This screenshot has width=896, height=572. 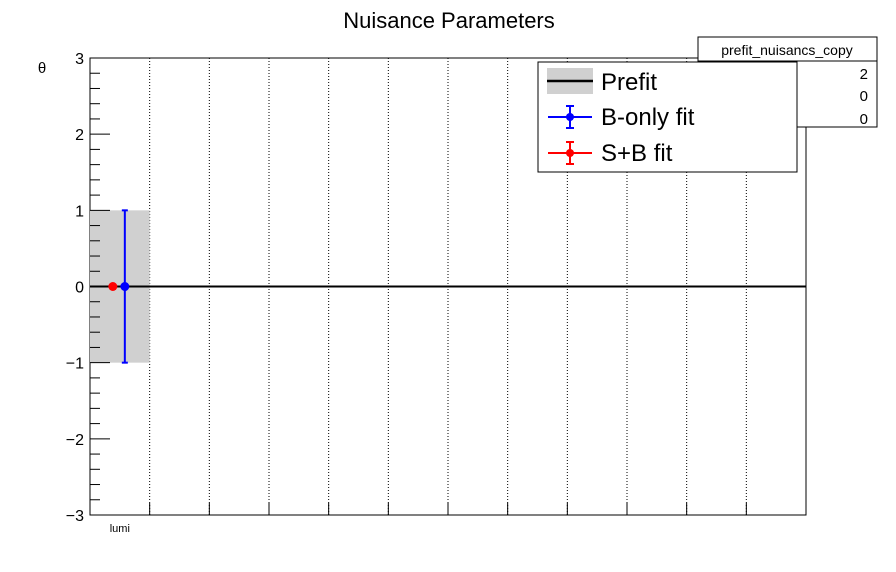 What do you see at coordinates (648, 117) in the screenshot?
I see `legend-label-b-only: B-only fit` at bounding box center [648, 117].